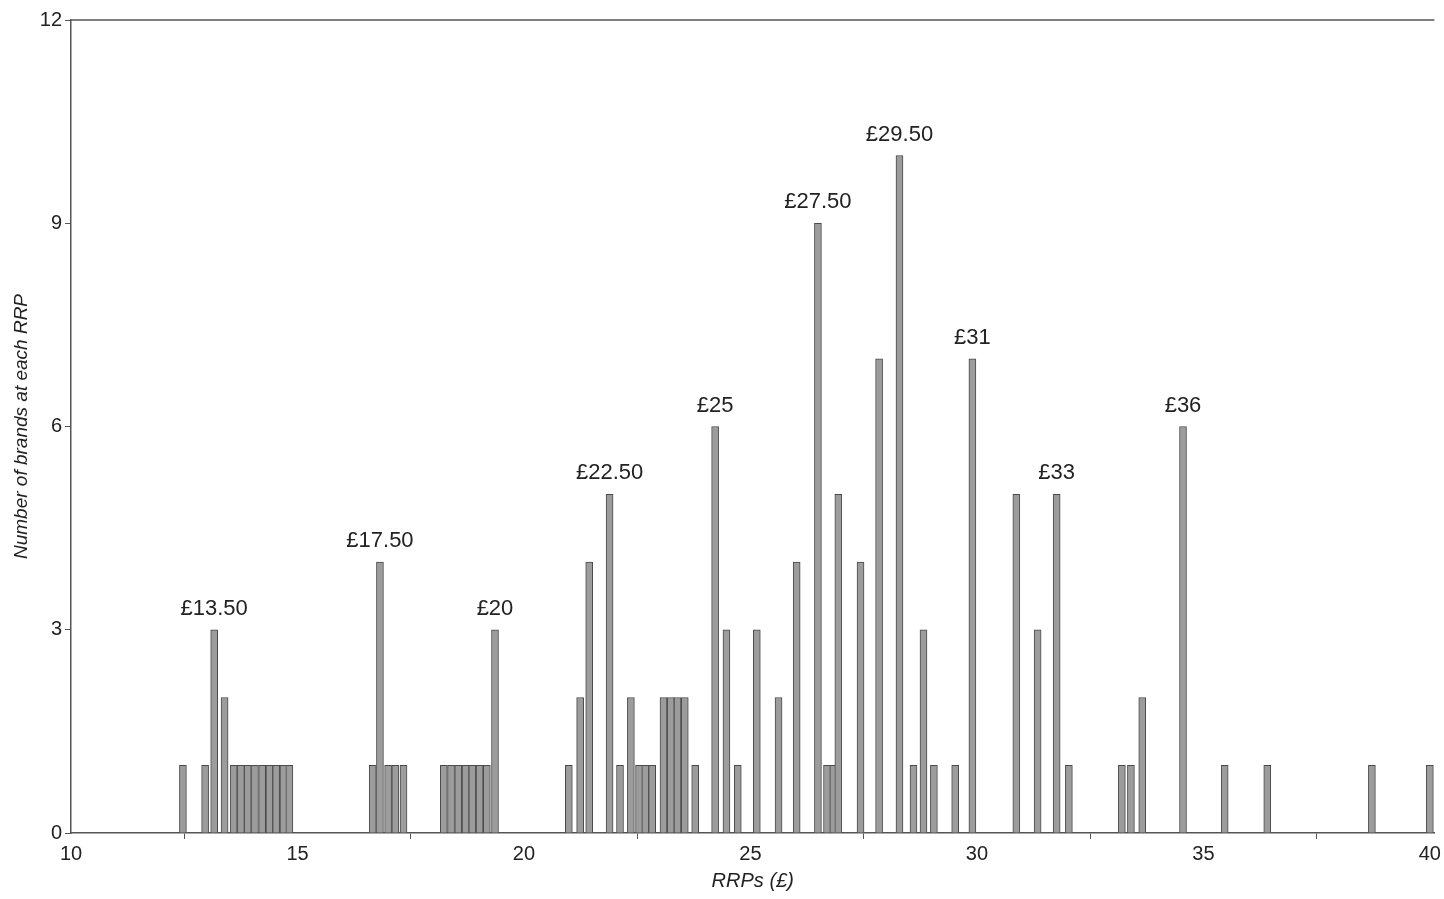 This screenshot has height=899, width=1444. Describe the element at coordinates (56, 628) in the screenshot. I see `y-tick-label: 3` at that location.